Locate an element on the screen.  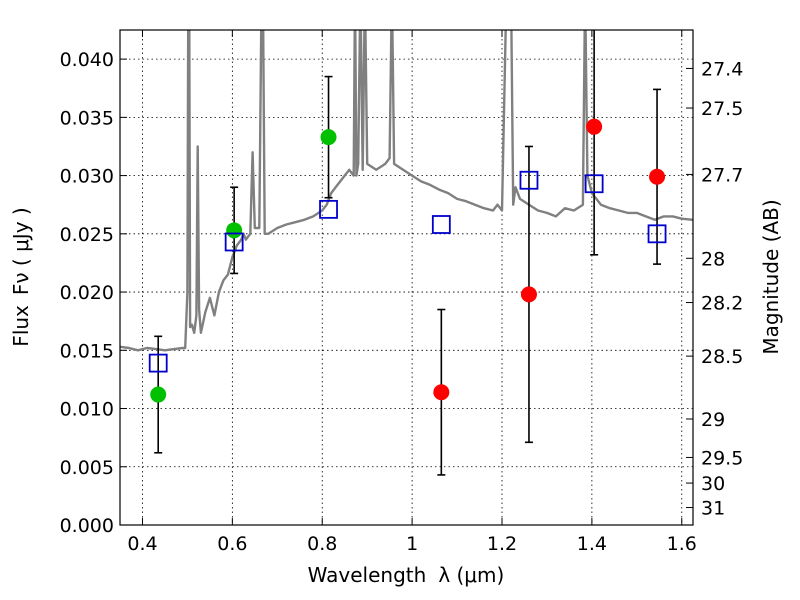
y2-tick-label: 27.5 is located at coordinates (722, 109).